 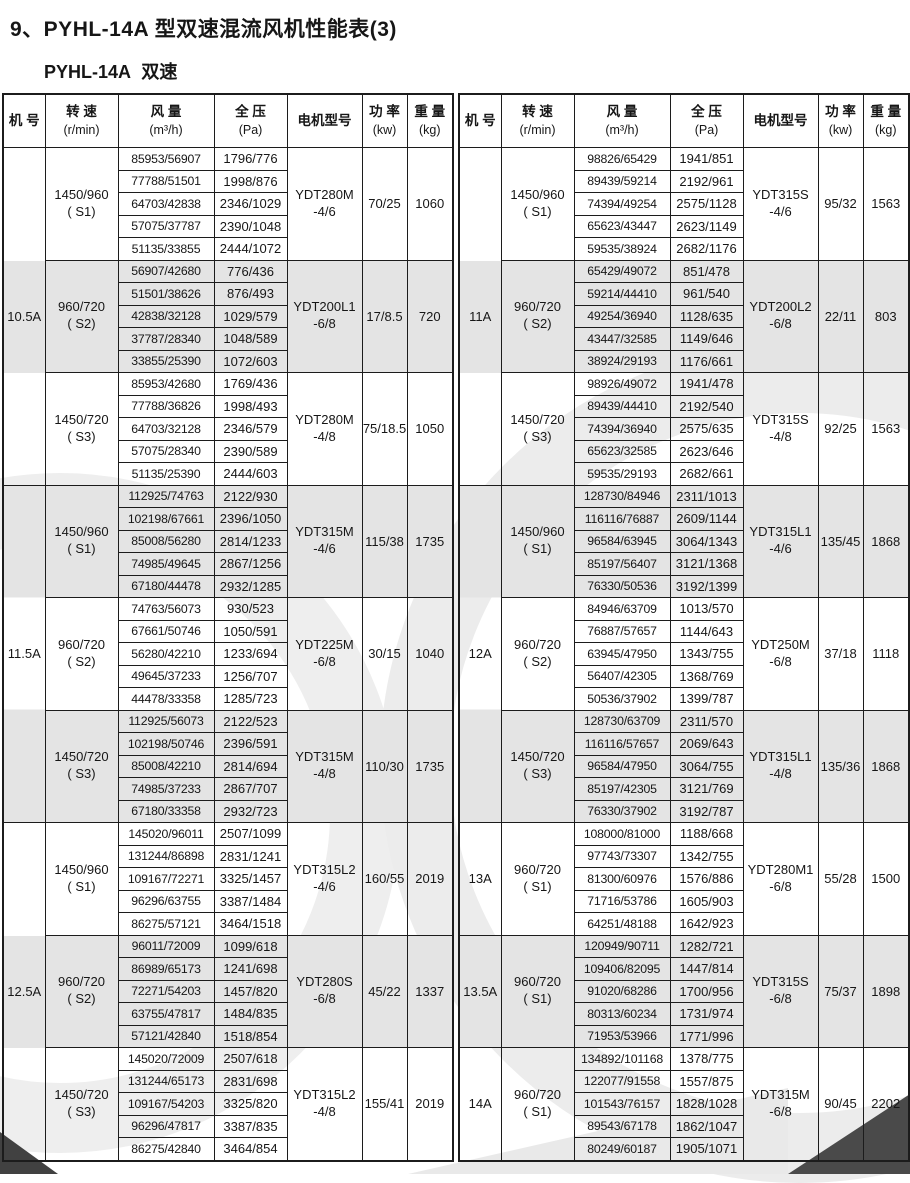 I want to click on power-cell: 110/30, so click(x=384, y=766).